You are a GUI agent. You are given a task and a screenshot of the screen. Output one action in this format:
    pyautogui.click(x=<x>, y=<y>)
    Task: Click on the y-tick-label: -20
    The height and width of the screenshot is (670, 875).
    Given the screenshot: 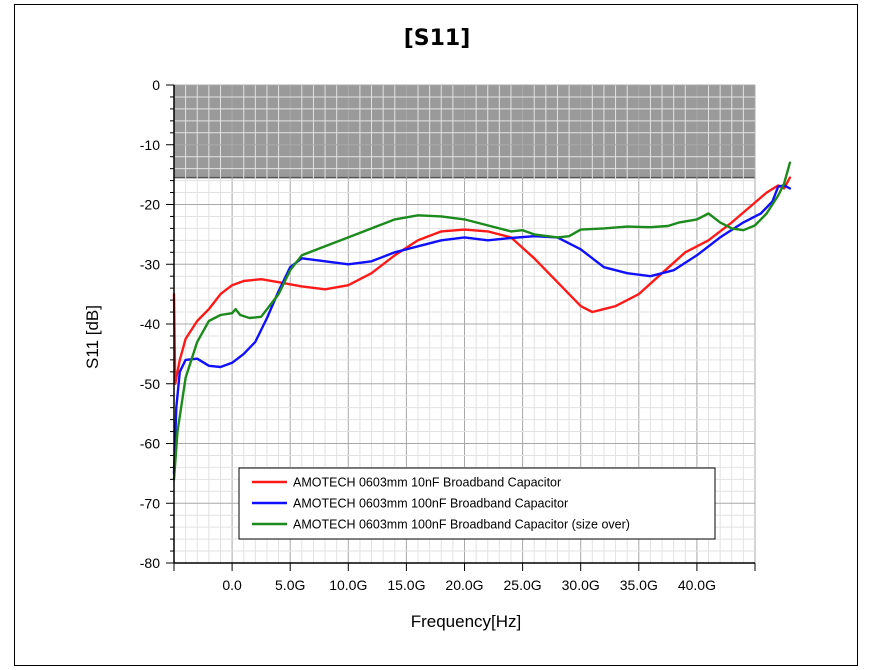 What is the action you would take?
    pyautogui.click(x=150, y=205)
    